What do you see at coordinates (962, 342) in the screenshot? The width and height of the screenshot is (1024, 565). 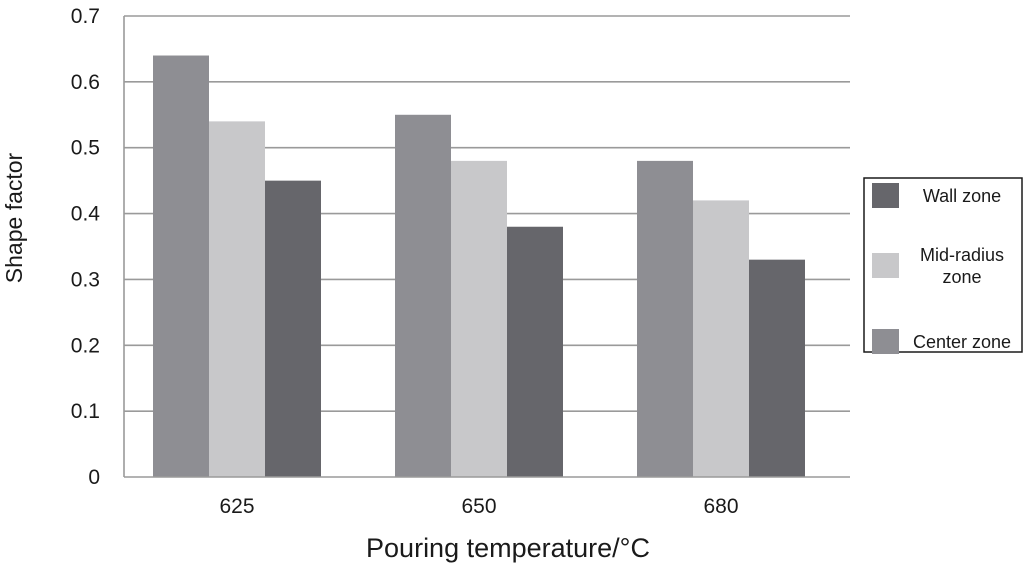 I see `legend-label: Center zone` at bounding box center [962, 342].